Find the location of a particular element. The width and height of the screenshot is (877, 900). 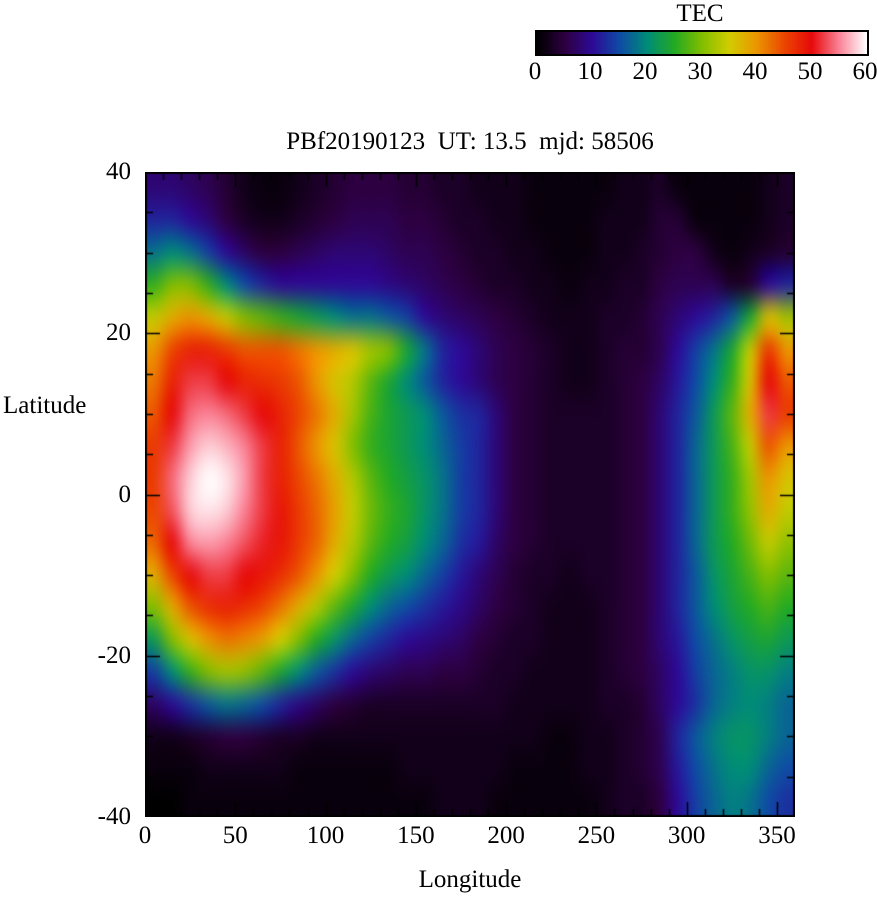

y-tick-labels: -40 -20 0 20 40 is located at coordinates (68, 494).